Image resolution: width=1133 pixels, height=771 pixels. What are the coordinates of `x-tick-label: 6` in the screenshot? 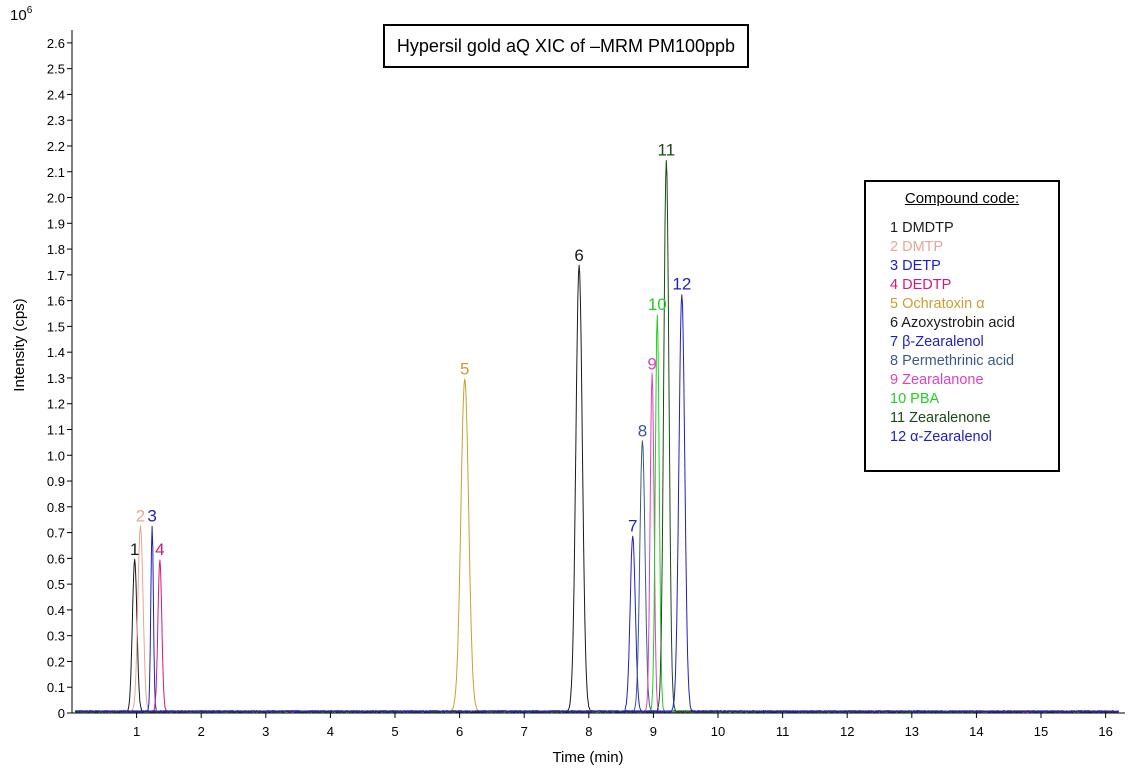 It's located at (459, 731).